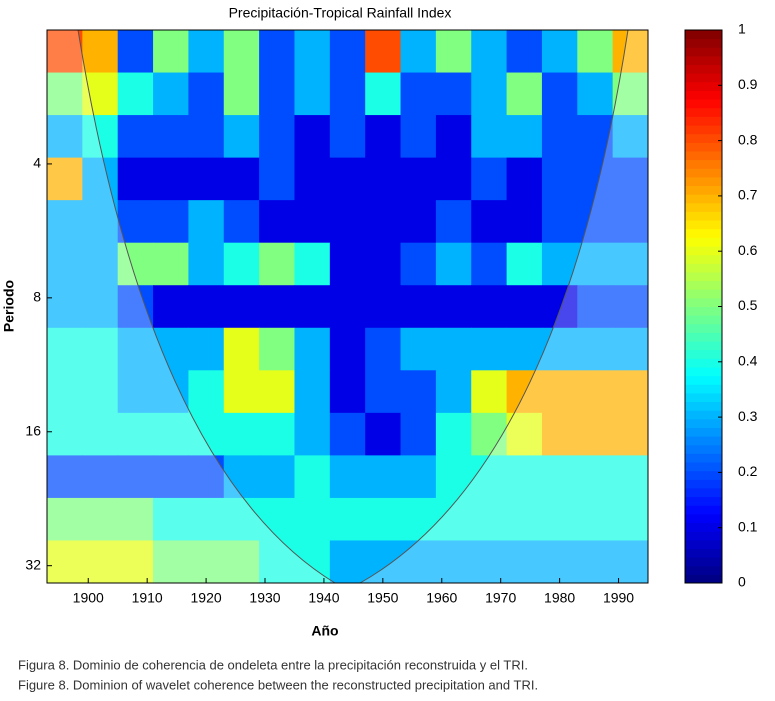  What do you see at coordinates (742, 582) in the screenshot?
I see `colorbar-tick-label: 0` at bounding box center [742, 582].